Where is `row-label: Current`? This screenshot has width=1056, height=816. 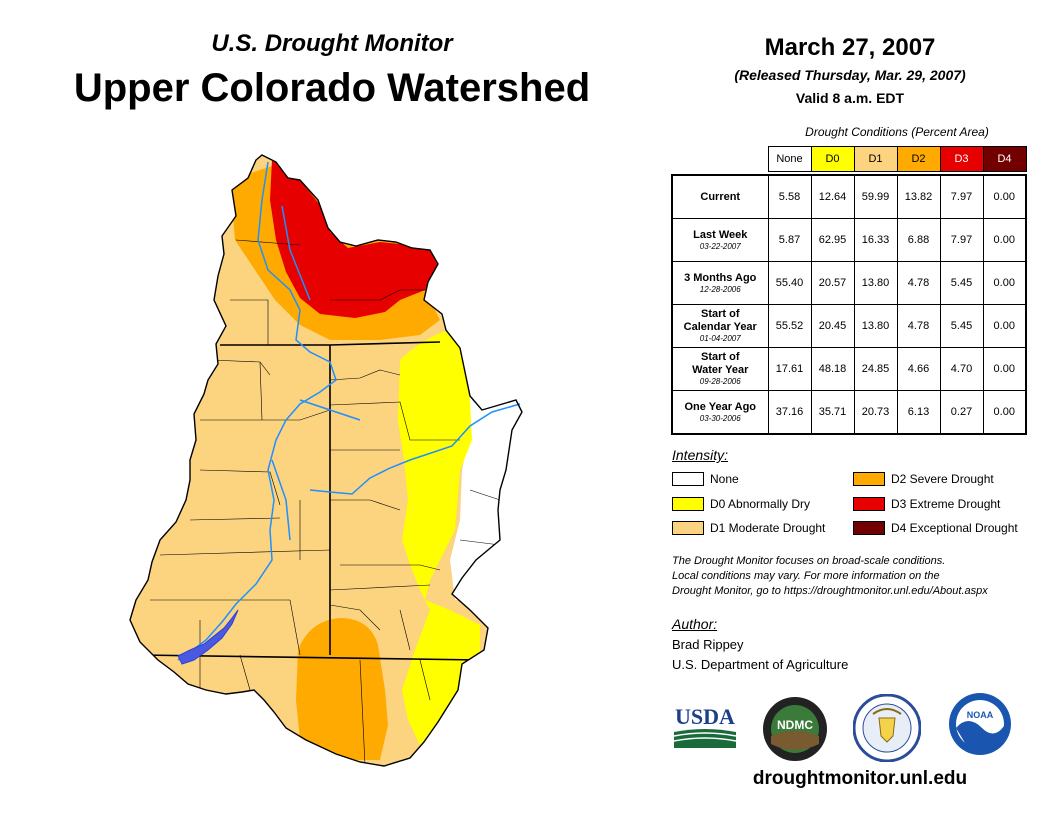 row-label: Current is located at coordinates (720, 196).